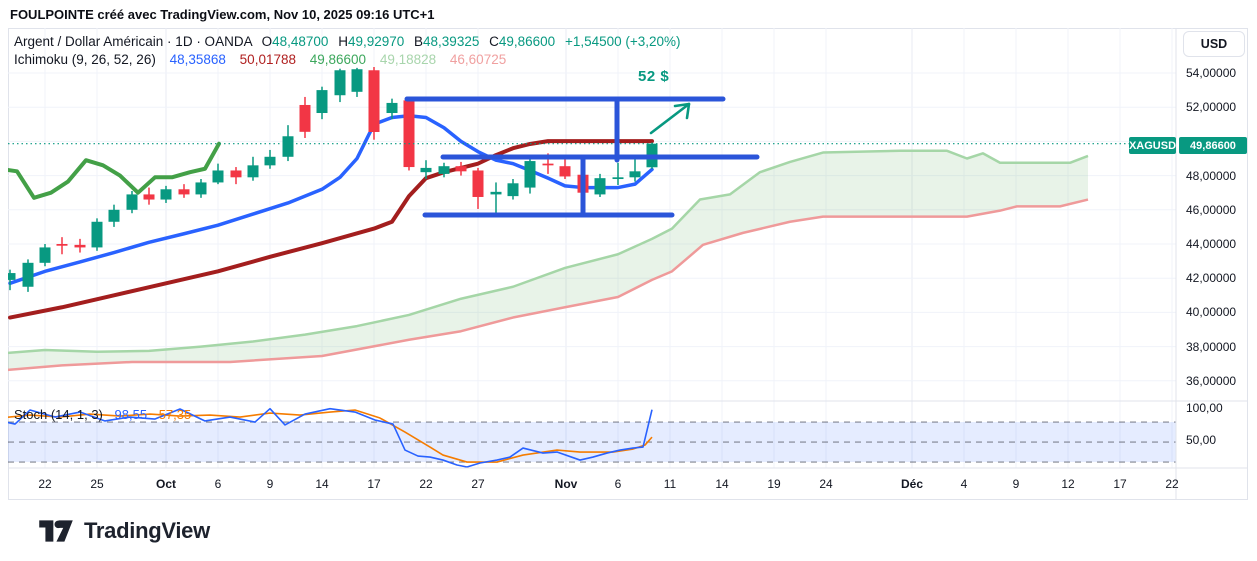 The height and width of the screenshot is (561, 1257). I want to click on ichimoku-base-value: 50,01788, so click(267, 59).